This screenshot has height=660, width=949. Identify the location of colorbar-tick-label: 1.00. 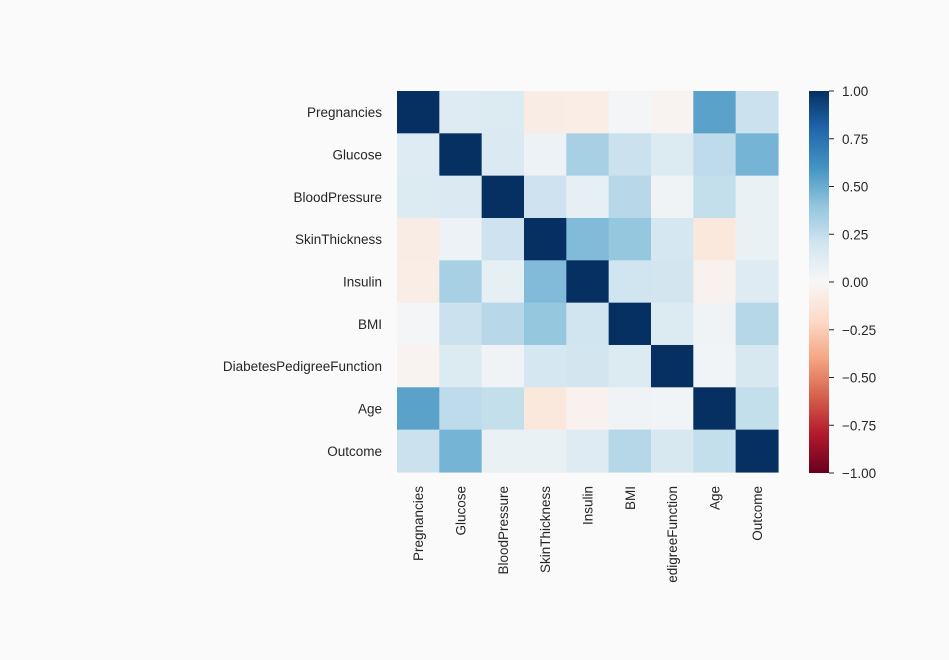
(855, 91).